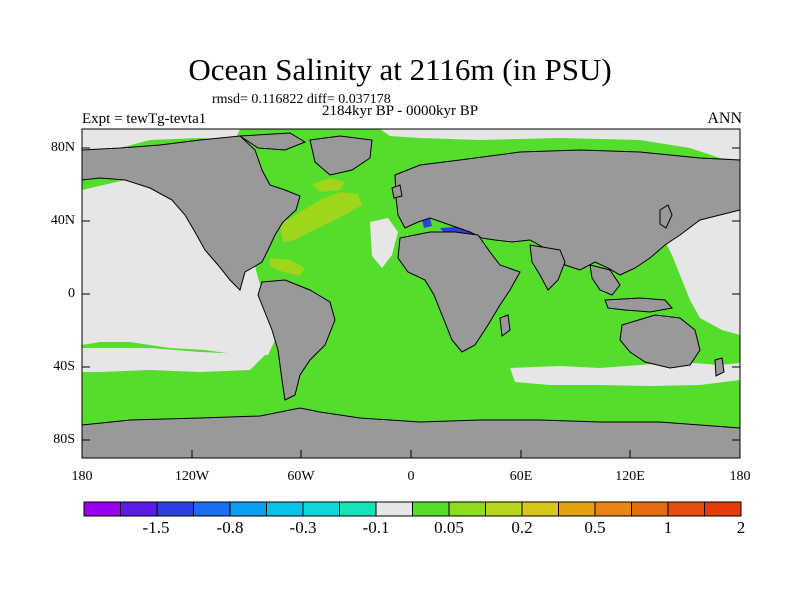  What do you see at coordinates (449, 527) in the screenshot?
I see `colorbar-label: 0.05` at bounding box center [449, 527].